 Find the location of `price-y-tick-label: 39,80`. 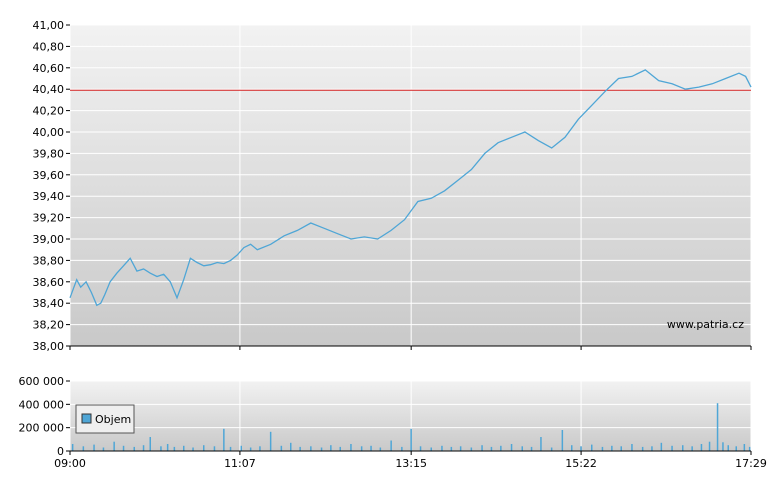

price-y-tick-label: 39,80 is located at coordinates (49, 153).